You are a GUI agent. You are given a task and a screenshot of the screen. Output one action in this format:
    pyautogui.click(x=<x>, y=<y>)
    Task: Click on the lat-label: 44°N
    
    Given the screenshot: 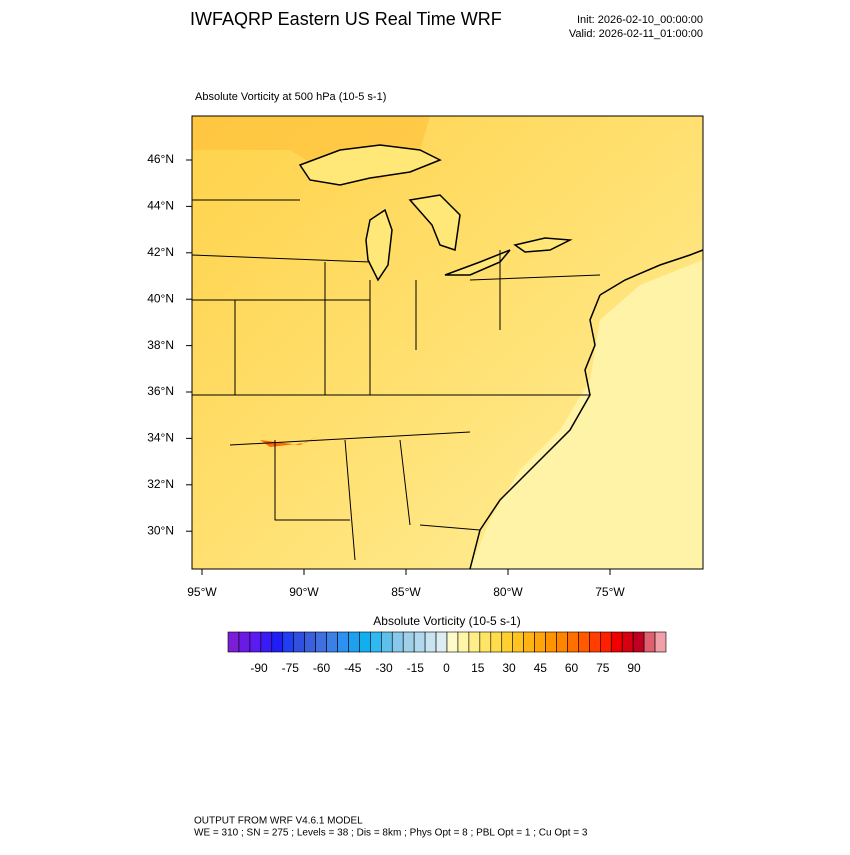 What is the action you would take?
    pyautogui.click(x=160, y=206)
    